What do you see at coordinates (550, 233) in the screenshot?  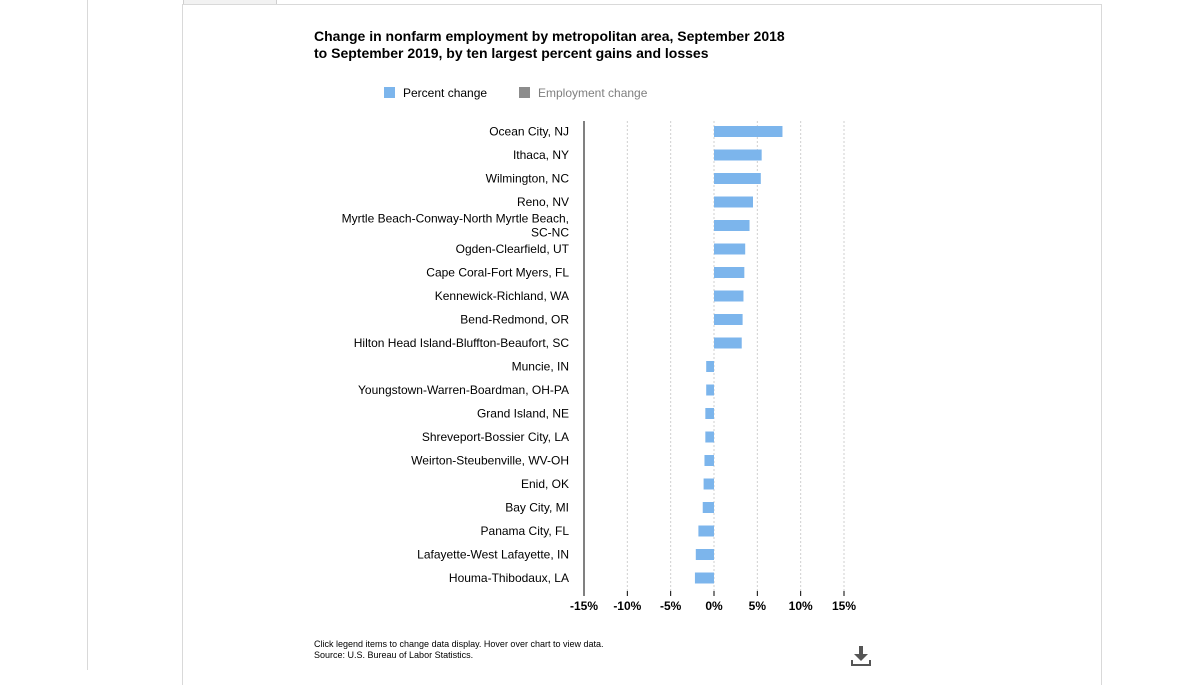 I see `category-label: SC-NC` at bounding box center [550, 233].